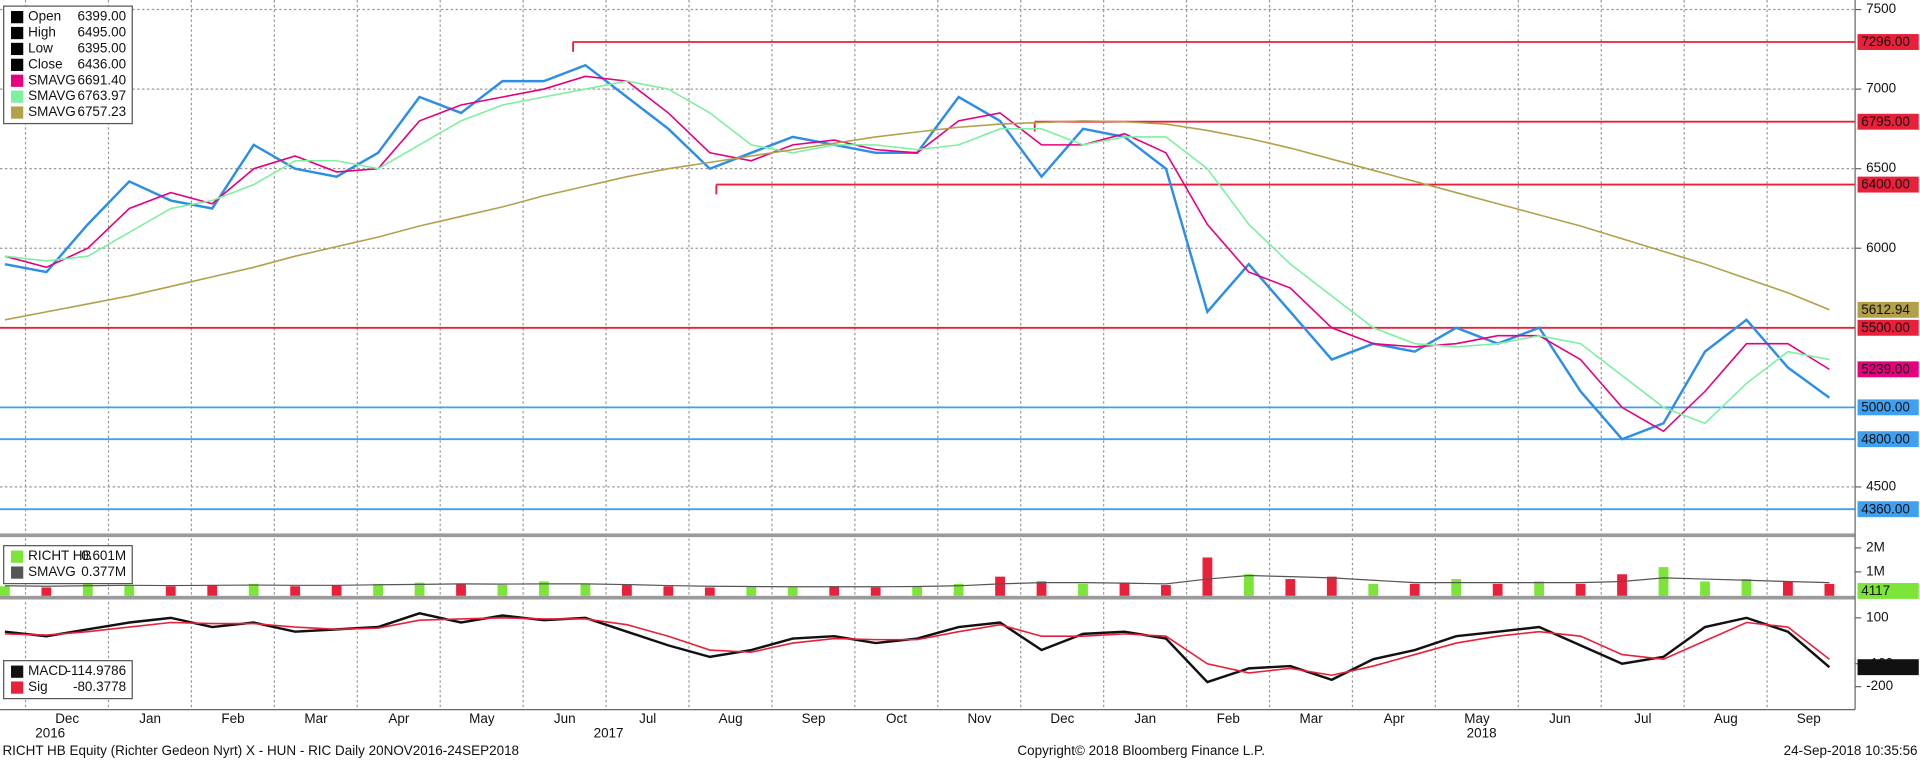 The height and width of the screenshot is (761, 1920). I want to click on x-tick-label: Feb, so click(1228, 718).